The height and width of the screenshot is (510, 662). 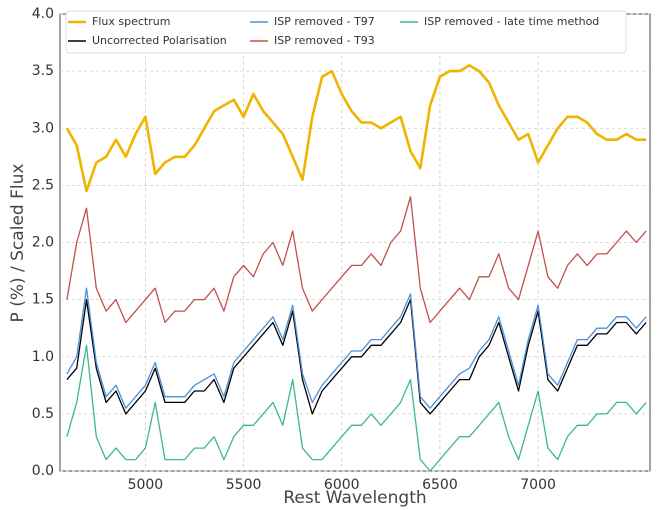 What do you see at coordinates (43, 300) in the screenshot?
I see `y-tick-label: 1.5` at bounding box center [43, 300].